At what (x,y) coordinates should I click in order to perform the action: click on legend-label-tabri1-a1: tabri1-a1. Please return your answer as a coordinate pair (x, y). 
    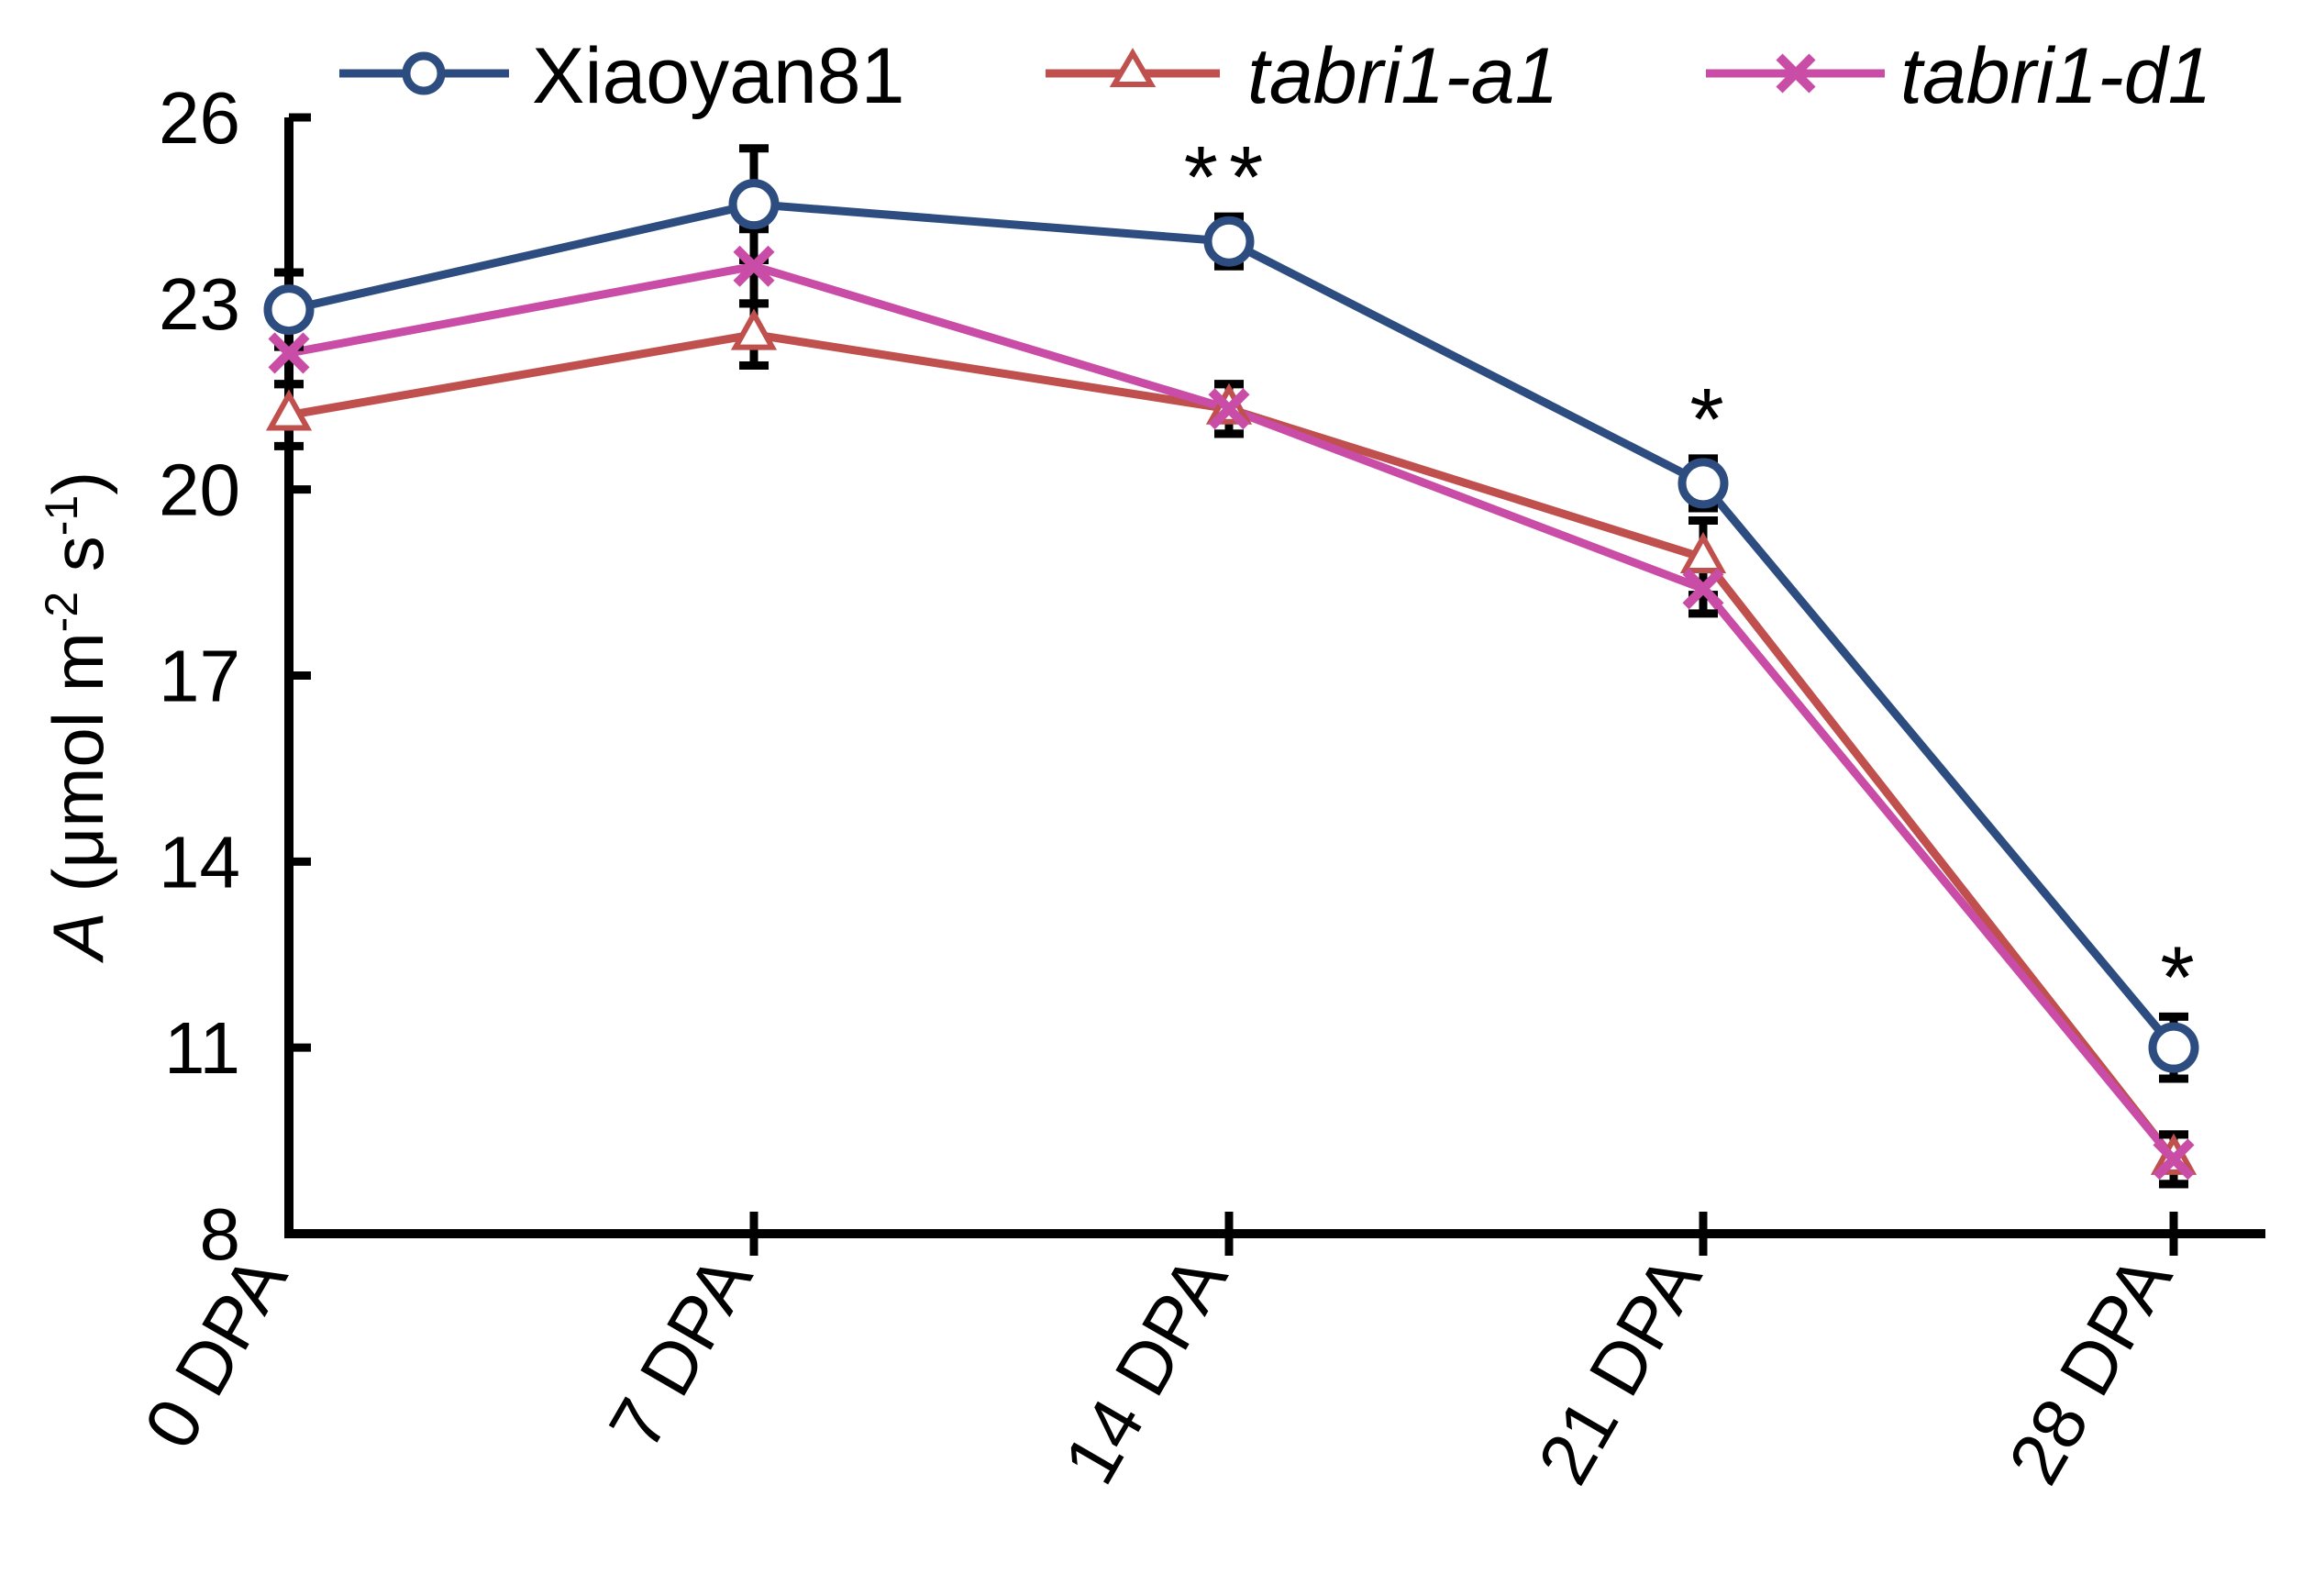
    Looking at the image, I should click on (1402, 76).